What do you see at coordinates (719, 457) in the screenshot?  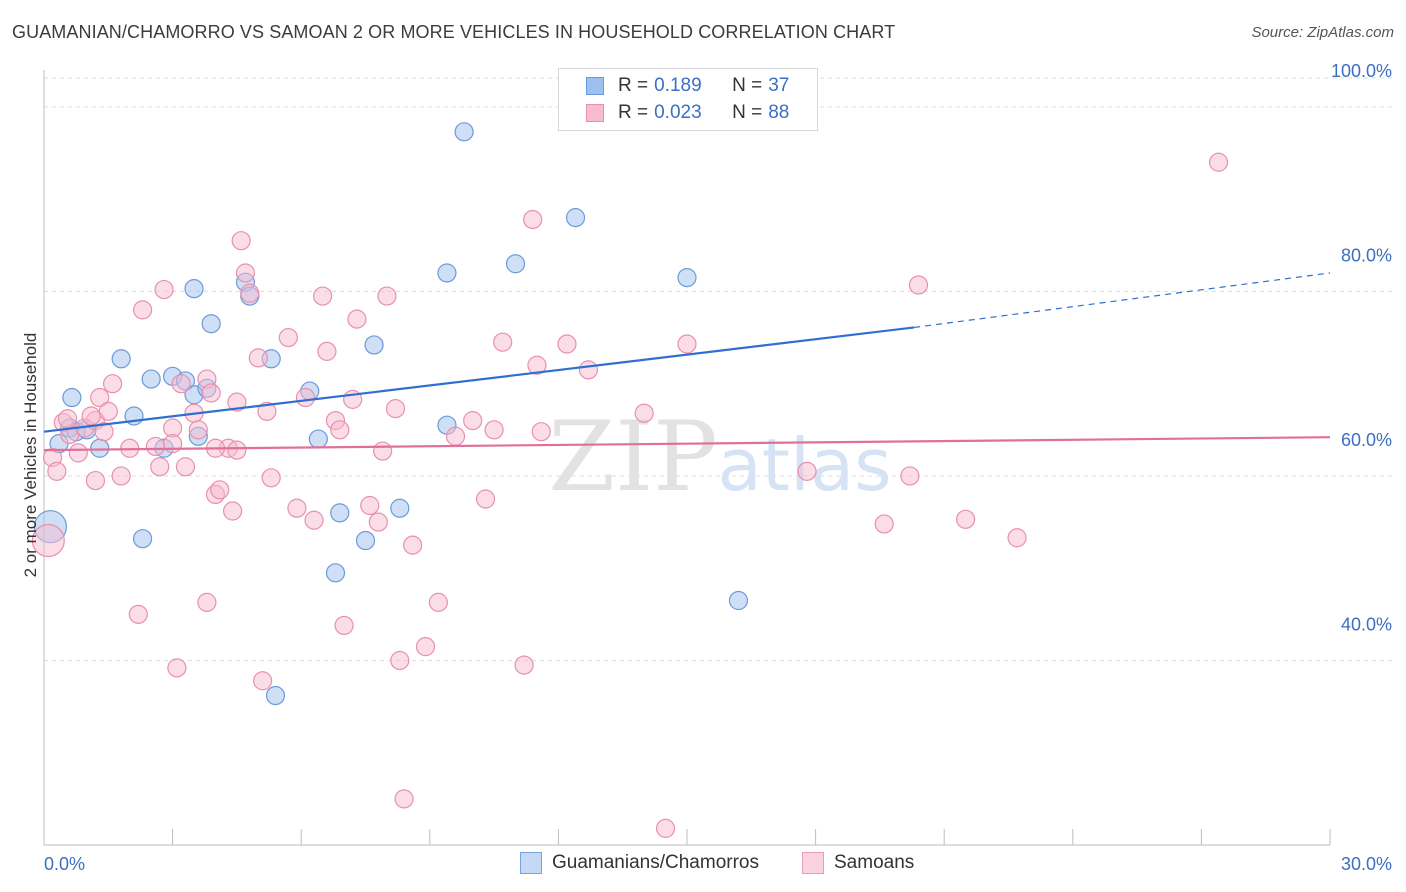 I see `watermark: ZIPatlas` at bounding box center [719, 457].